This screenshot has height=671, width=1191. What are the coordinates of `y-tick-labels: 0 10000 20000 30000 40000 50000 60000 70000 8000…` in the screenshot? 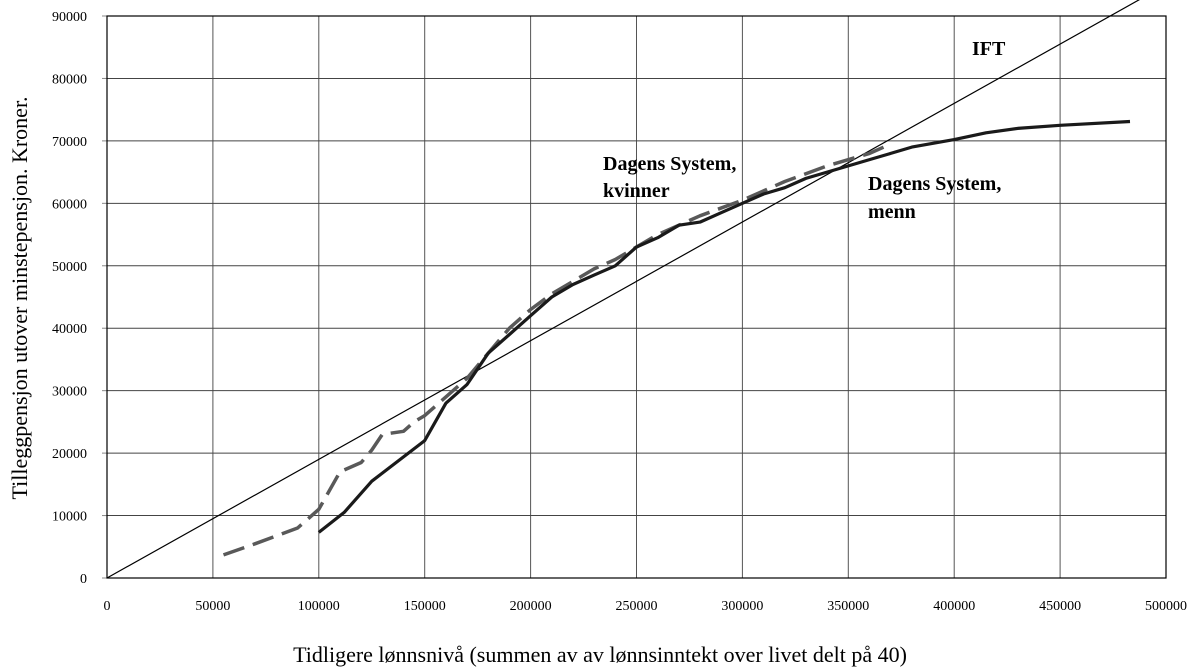 It's located at (69, 298).